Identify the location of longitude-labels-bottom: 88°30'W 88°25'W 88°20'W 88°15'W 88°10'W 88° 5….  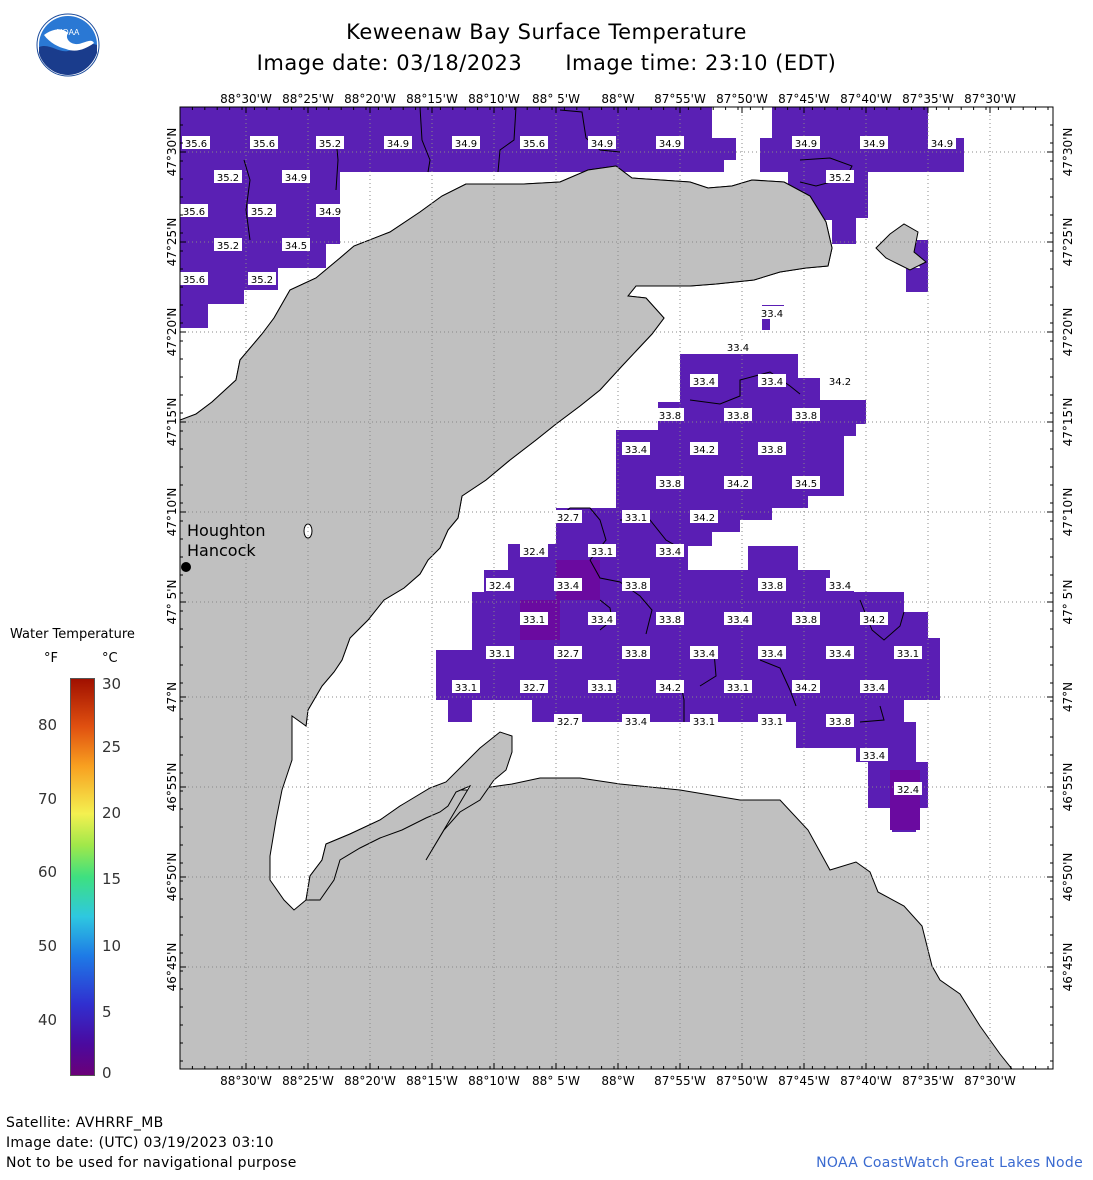
(618, 1081).